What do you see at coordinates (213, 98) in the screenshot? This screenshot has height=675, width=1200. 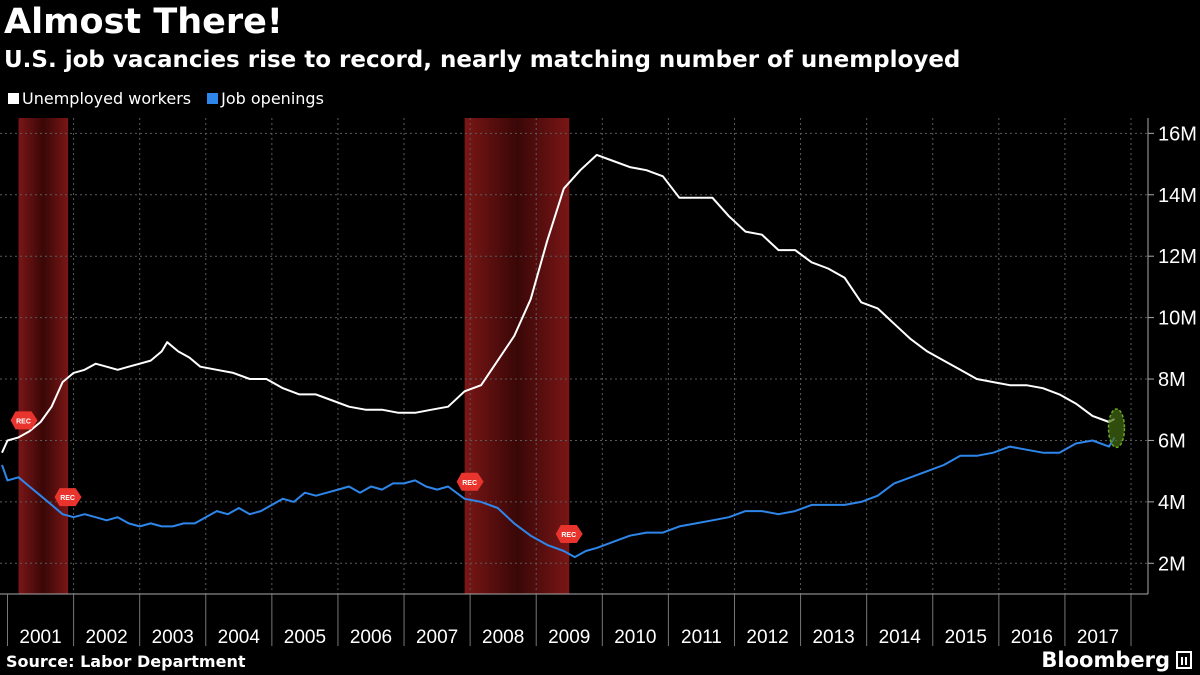 I see `legend-swatch-openings` at bounding box center [213, 98].